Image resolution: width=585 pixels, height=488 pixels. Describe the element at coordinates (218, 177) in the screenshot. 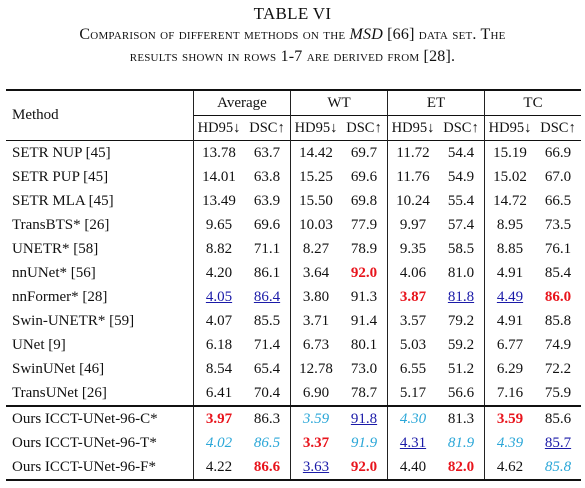

I see `hd95-value: 14.01` at that location.